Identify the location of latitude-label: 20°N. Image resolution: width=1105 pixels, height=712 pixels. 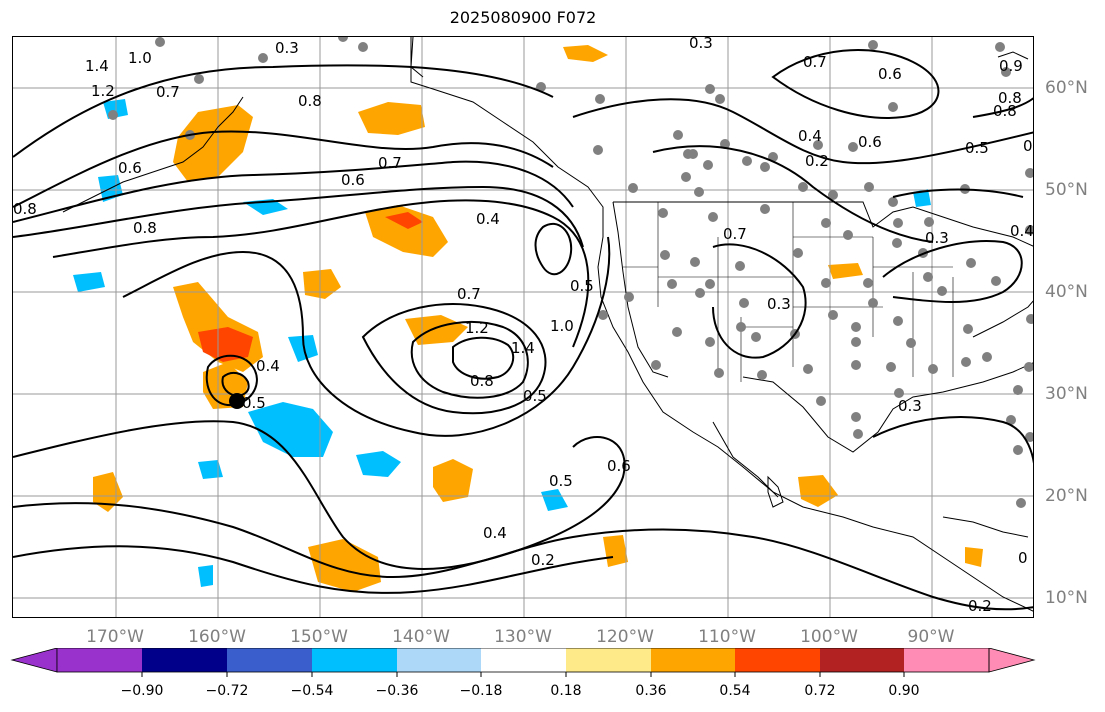
(1066, 496).